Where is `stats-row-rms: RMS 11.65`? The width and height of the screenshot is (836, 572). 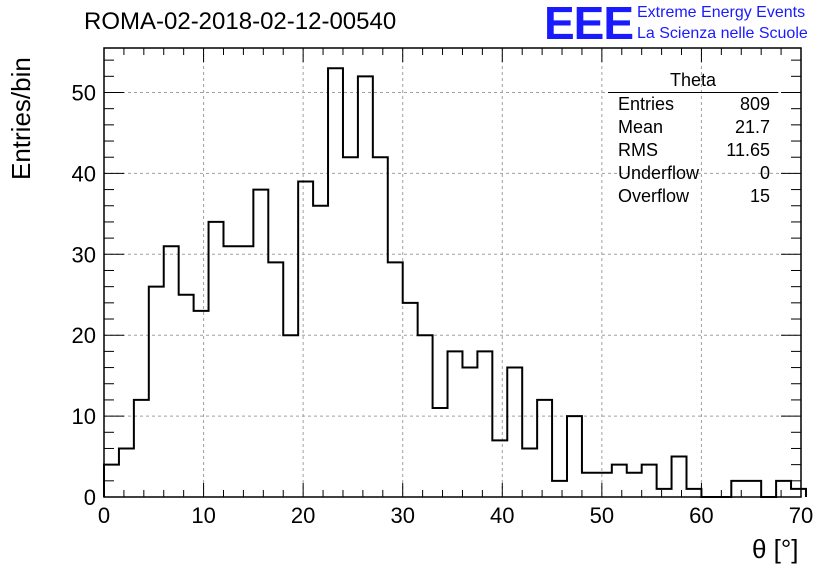
stats-row-rms: RMS 11.65 is located at coordinates (693, 150).